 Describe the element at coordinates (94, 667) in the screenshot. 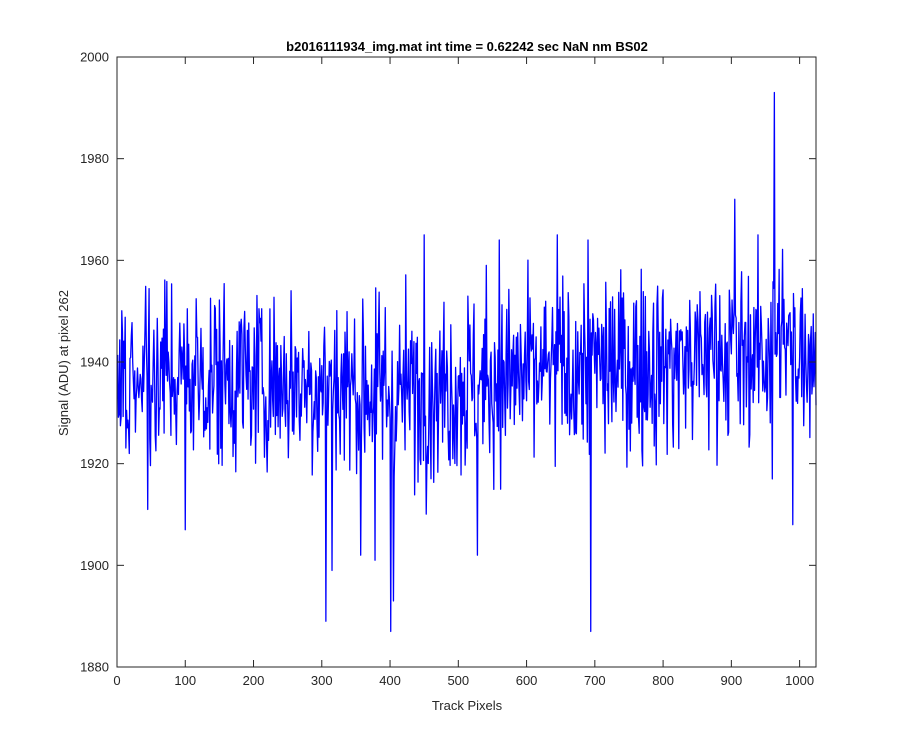

I see `y-tick-label: 1880` at that location.